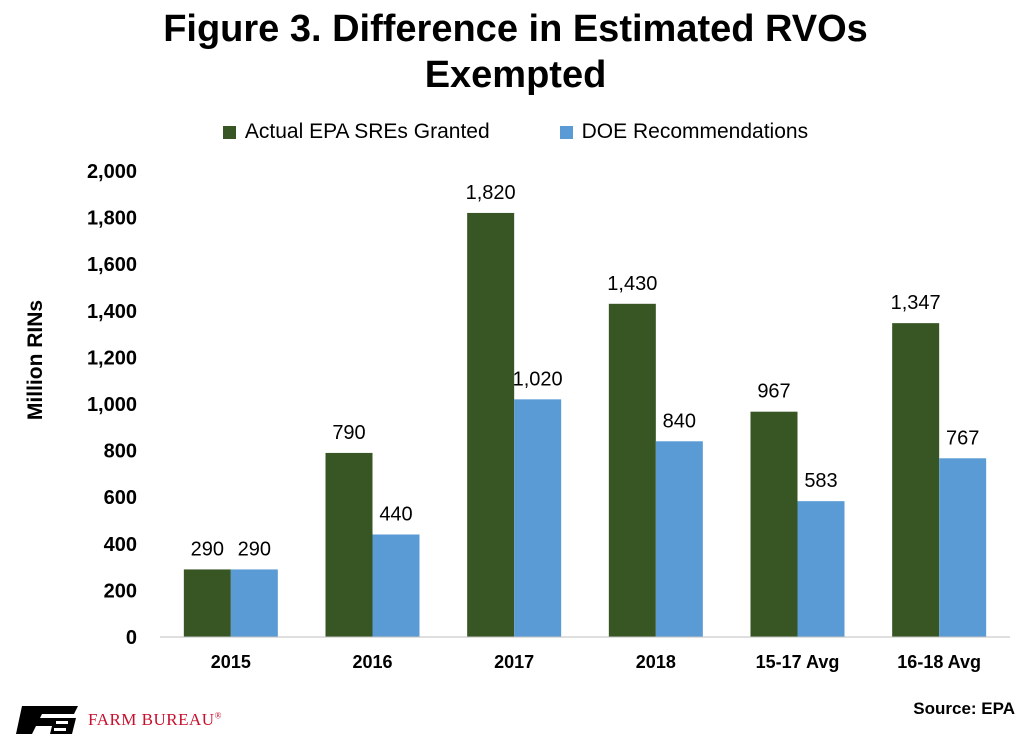 Image resolution: width=1031 pixels, height=741 pixels. I want to click on data-label: 1,820, so click(491, 193).